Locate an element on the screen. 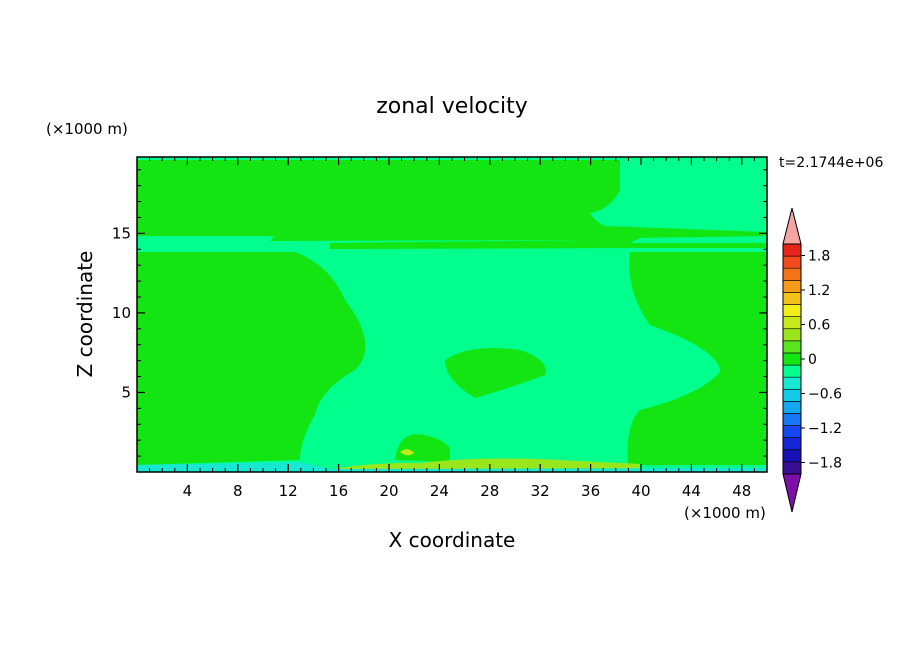  x-tick-label: 24 is located at coordinates (439, 491).